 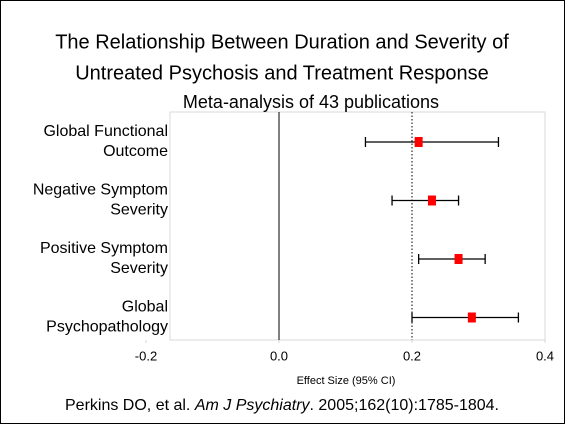 I want to click on y-category-label: Psychopathology, so click(x=107, y=327).